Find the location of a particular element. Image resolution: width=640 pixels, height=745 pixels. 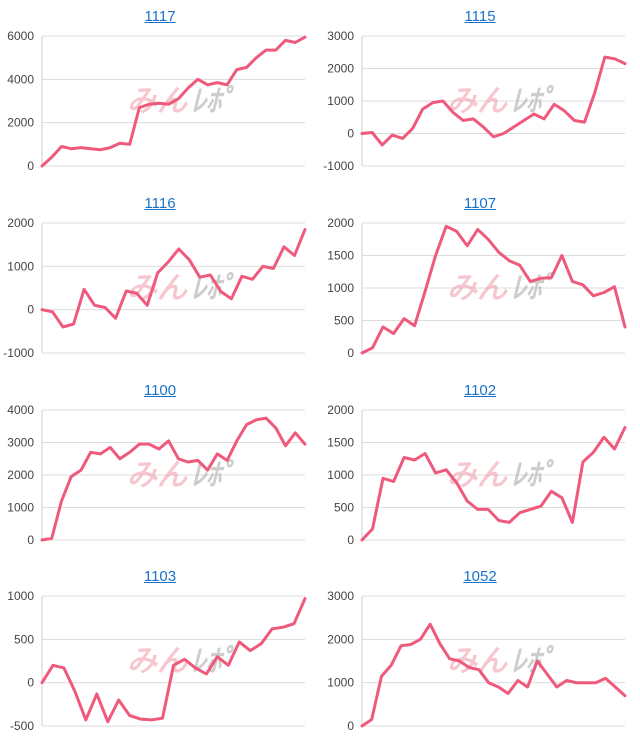

chart-panel-1100: 1100 0 1000 2000 3000 4000 みん ﾚﾎﾟ is located at coordinates (160, 466).